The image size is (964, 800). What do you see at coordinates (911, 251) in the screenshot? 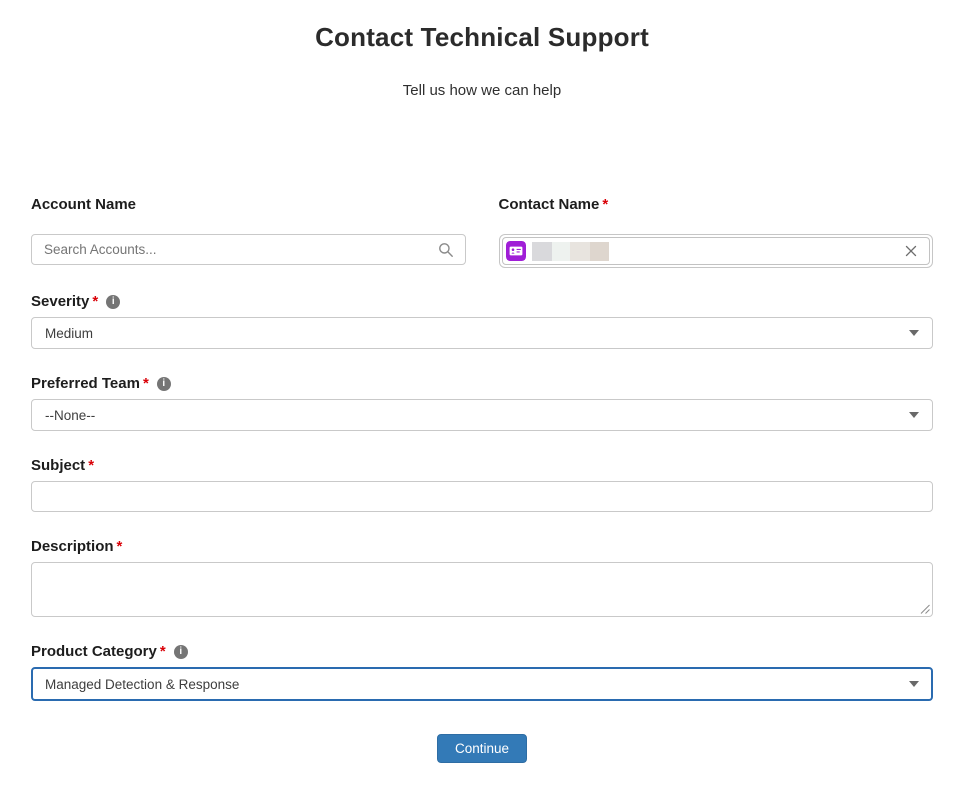
I see `clear-contact-icon` at bounding box center [911, 251].